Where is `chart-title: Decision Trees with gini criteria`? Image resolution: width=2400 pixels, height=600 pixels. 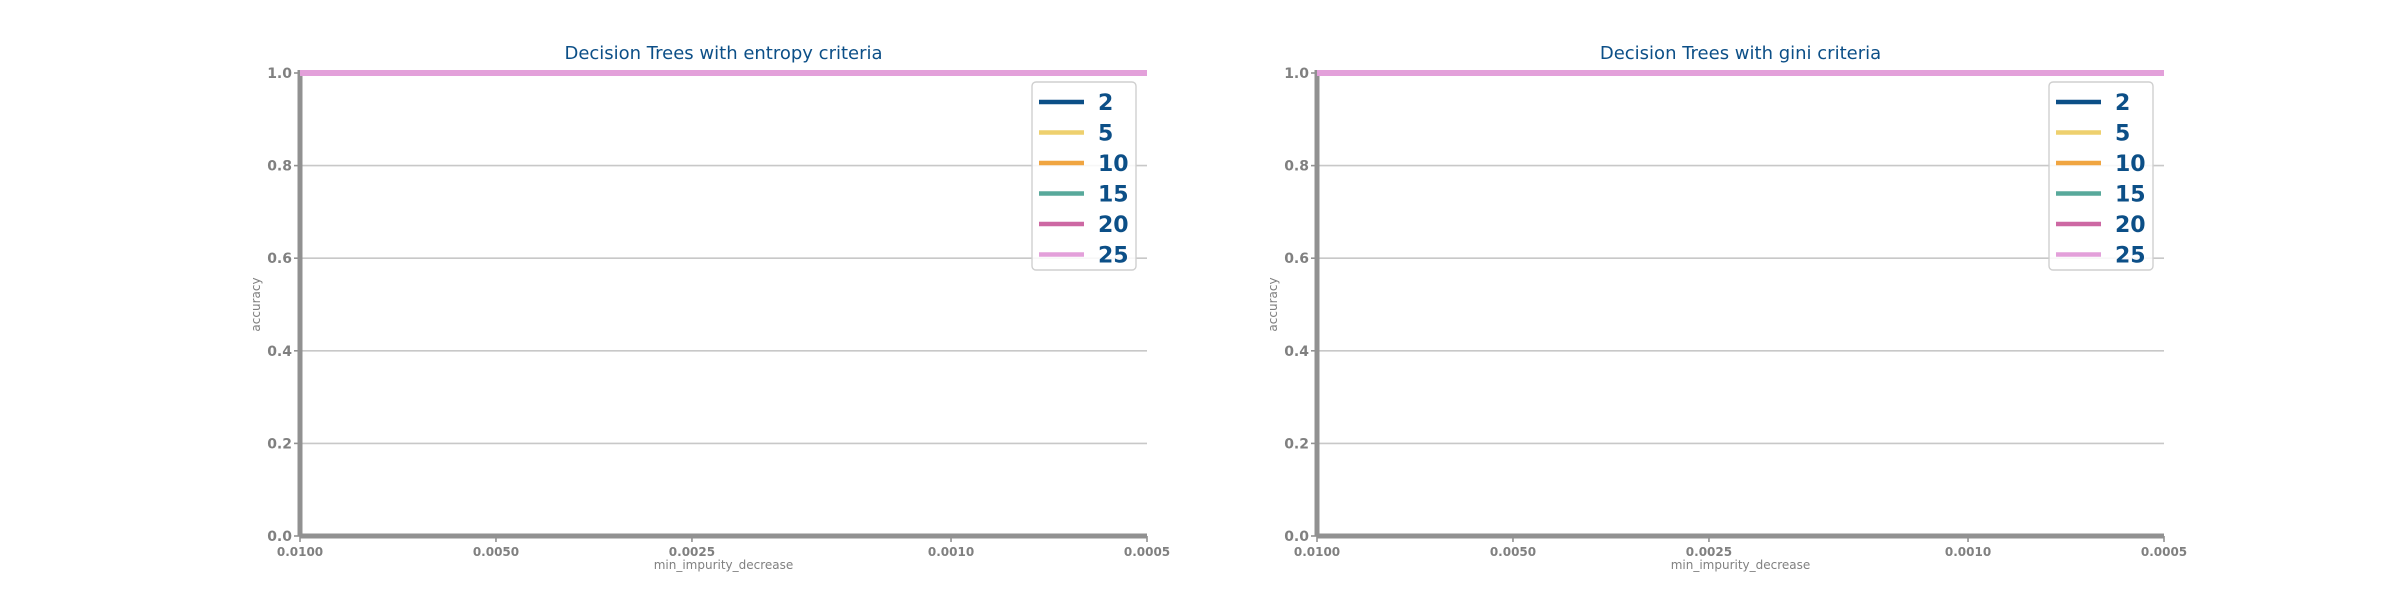
chart-title: Decision Trees with gini criteria is located at coordinates (1740, 53).